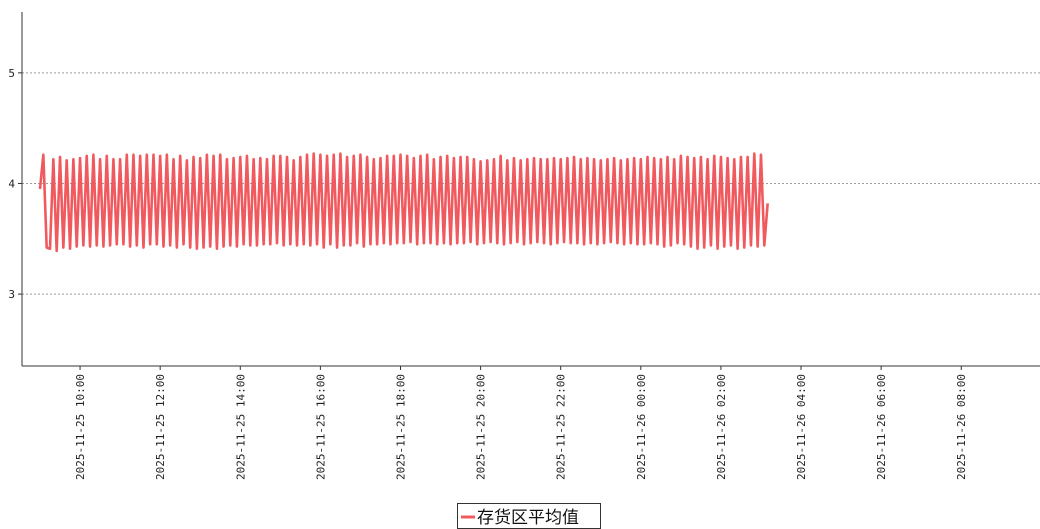 The image size is (1040, 529). Describe the element at coordinates (961, 427) in the screenshot. I see `x-tick-label-11: 2025-11-26 08:00` at that location.